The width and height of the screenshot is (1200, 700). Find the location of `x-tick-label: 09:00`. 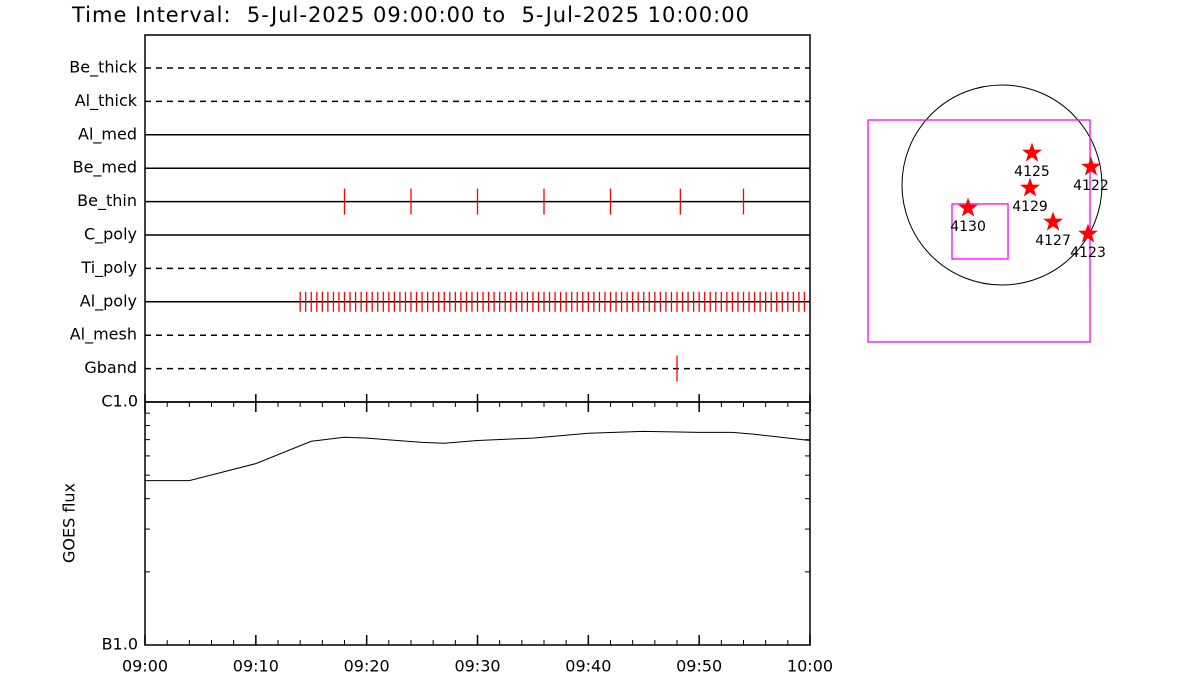

x-tick-label: 09:00 is located at coordinates (145, 666).